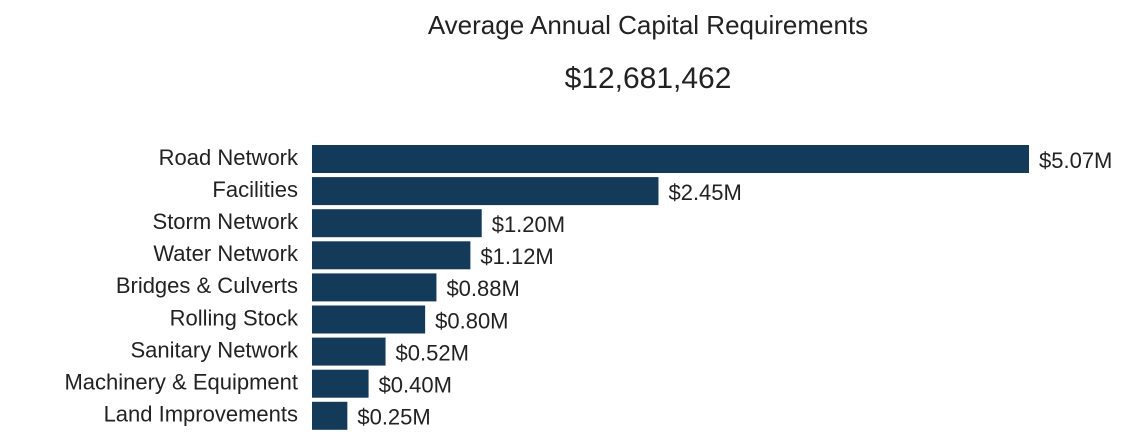 The width and height of the screenshot is (1136, 432). What do you see at coordinates (201, 414) in the screenshot?
I see `category-label: Land Improvements` at bounding box center [201, 414].